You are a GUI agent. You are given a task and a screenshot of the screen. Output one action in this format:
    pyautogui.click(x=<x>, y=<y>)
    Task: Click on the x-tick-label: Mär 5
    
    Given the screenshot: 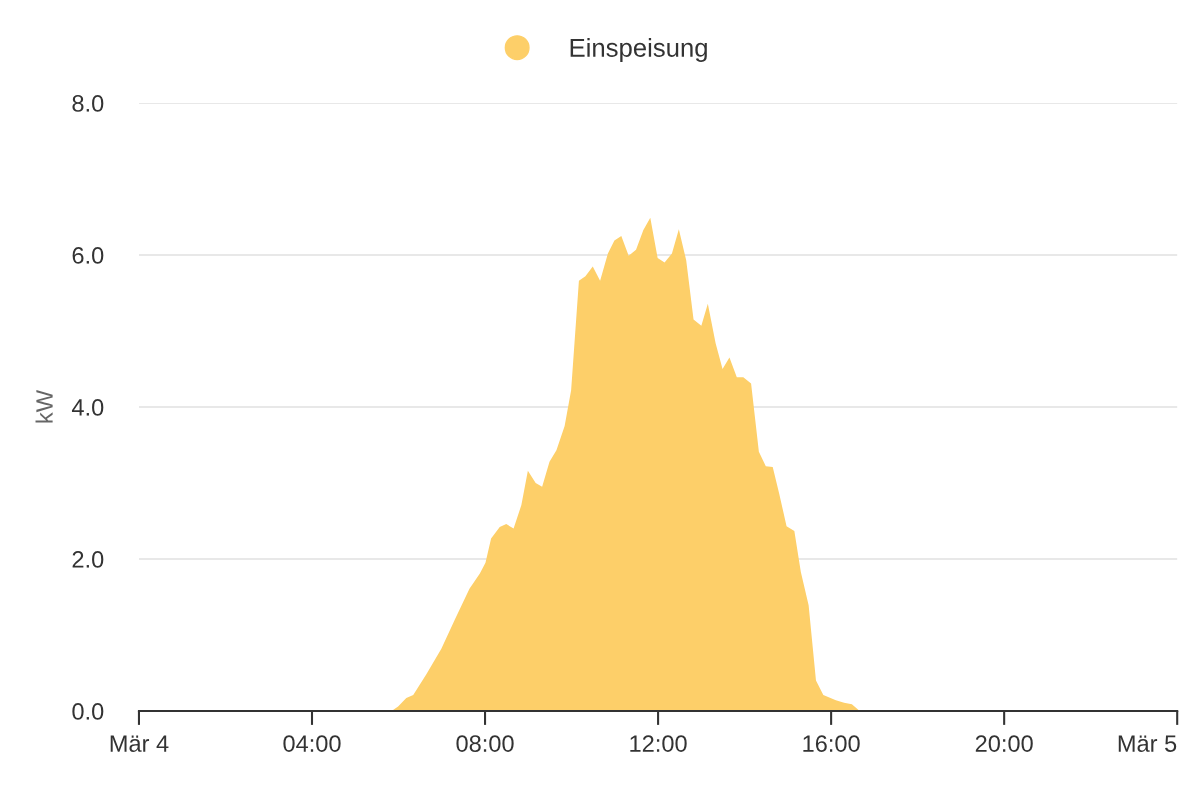 What is the action you would take?
    pyautogui.click(x=1147, y=743)
    